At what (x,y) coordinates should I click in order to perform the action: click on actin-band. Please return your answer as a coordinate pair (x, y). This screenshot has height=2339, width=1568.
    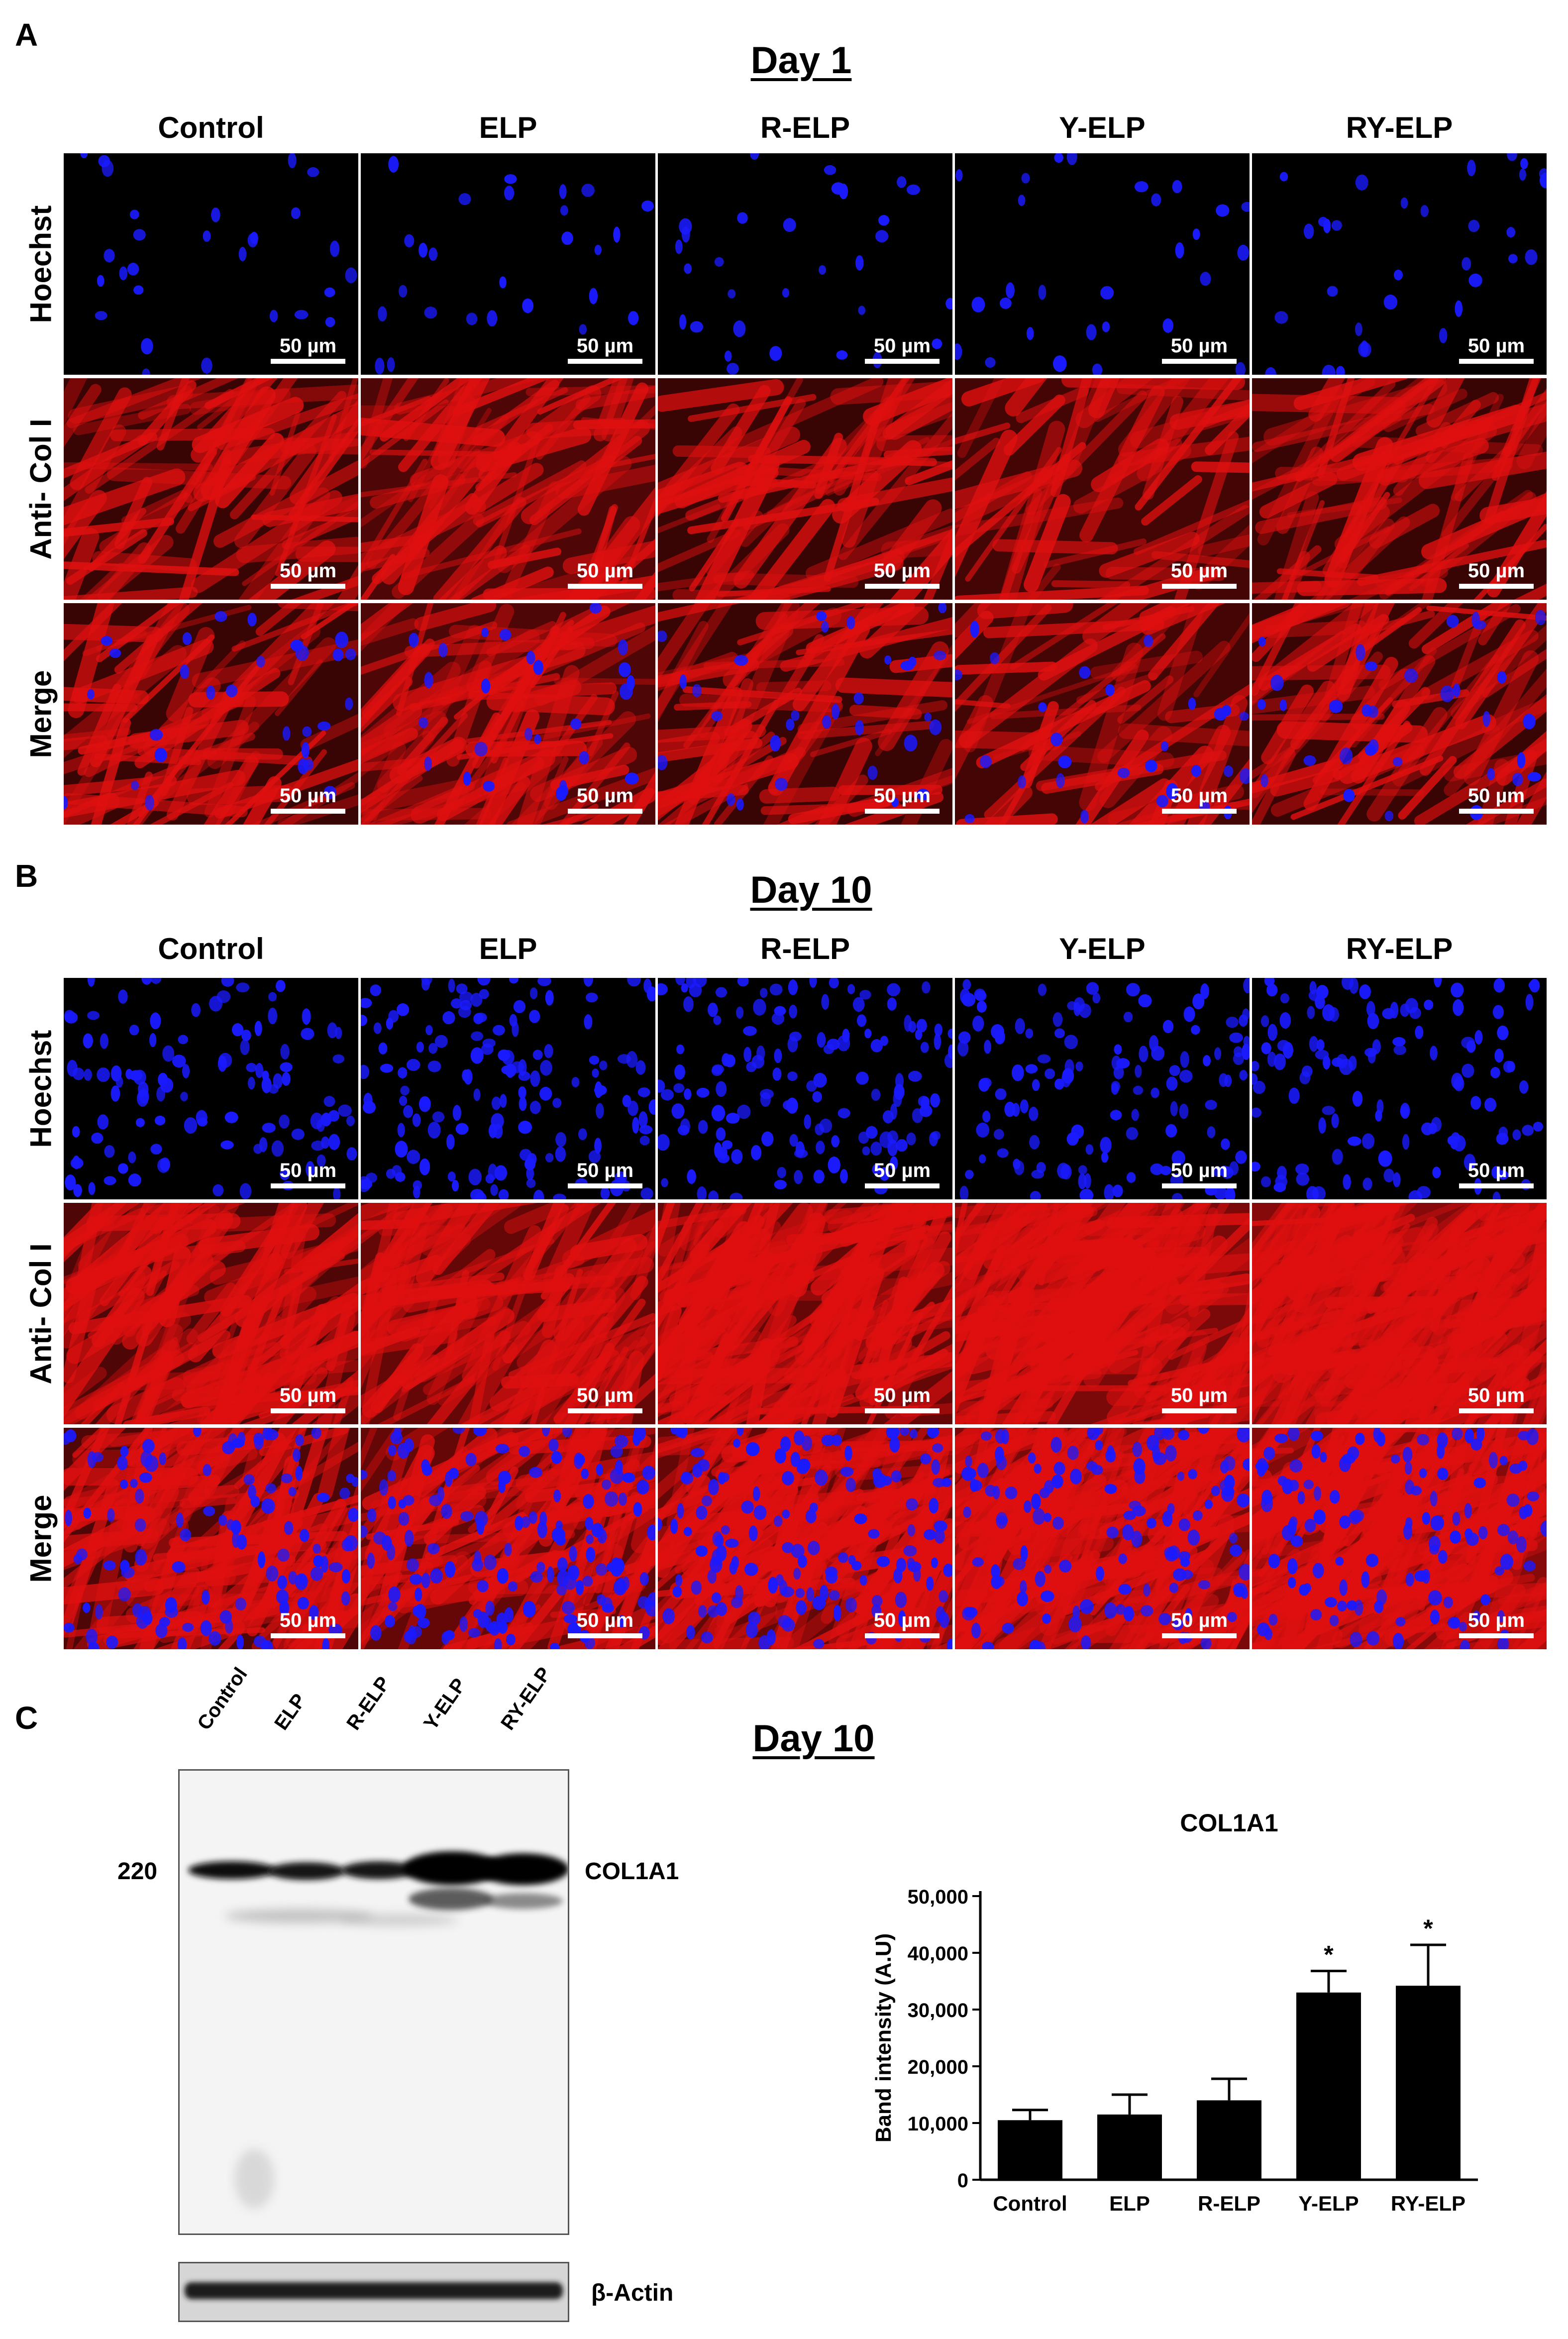
    Looking at the image, I should click on (374, 2290).